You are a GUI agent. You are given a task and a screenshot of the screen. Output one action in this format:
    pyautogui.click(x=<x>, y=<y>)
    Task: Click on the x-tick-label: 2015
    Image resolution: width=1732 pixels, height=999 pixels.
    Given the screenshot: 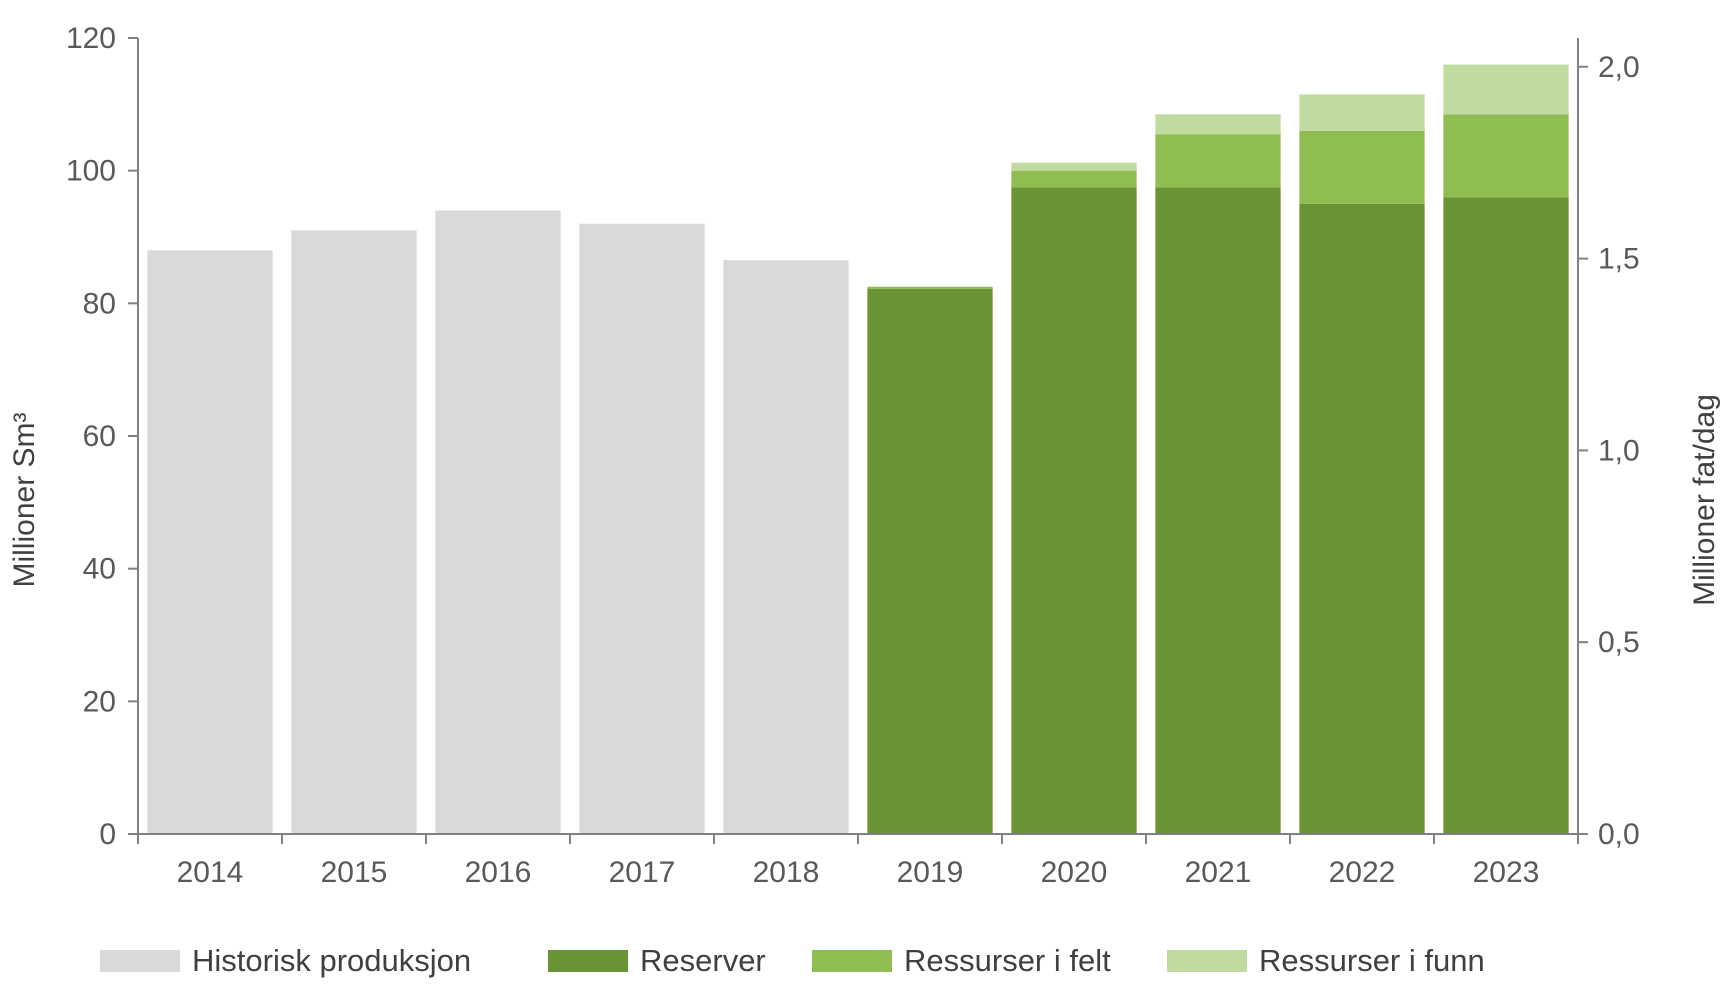 What is the action you would take?
    pyautogui.click(x=354, y=872)
    